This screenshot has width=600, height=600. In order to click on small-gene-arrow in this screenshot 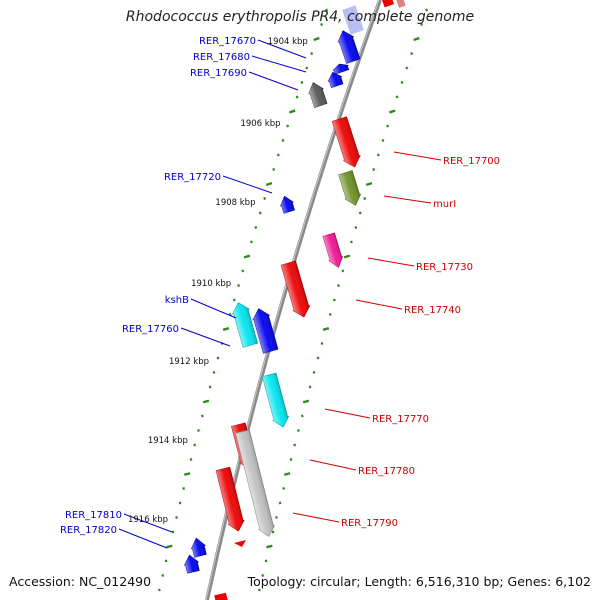, I will do `click(240, 543)`.